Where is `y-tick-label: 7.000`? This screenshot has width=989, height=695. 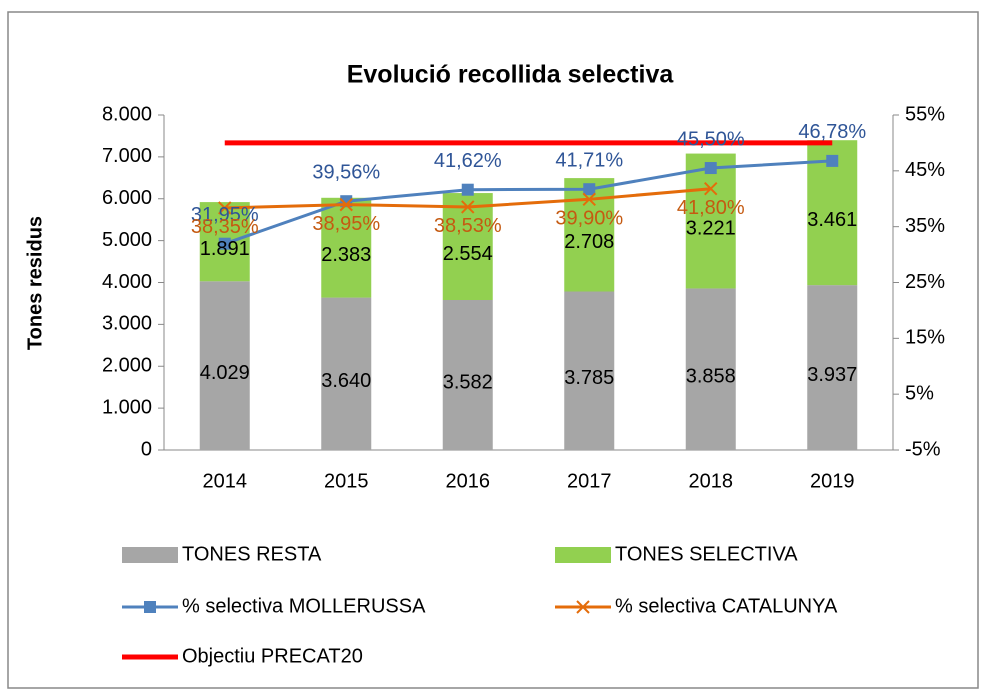
y-tick-label: 7.000 is located at coordinates (127, 156).